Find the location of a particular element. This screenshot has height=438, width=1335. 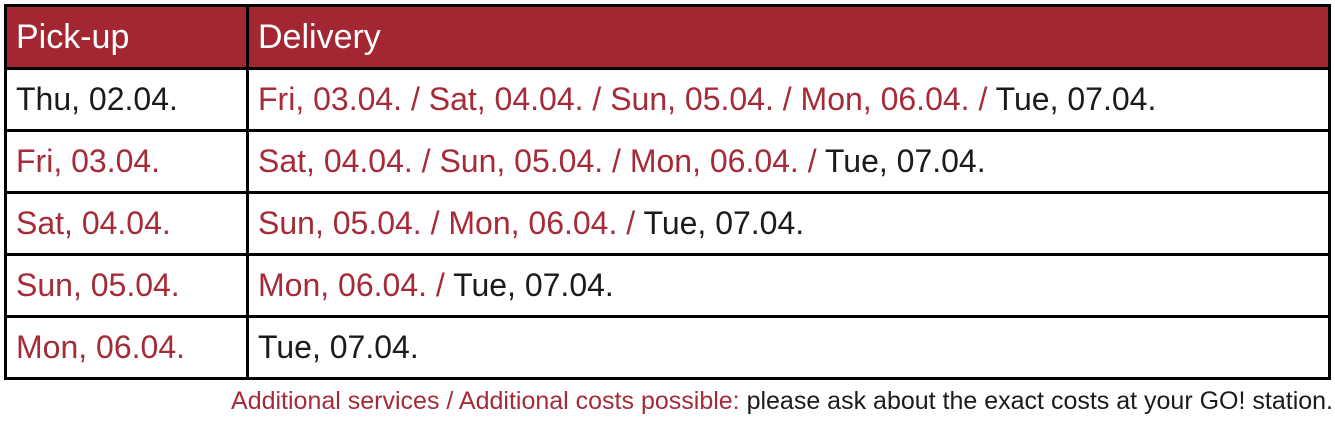

pickup-cell: Sat, 04.04. is located at coordinates (126, 223).